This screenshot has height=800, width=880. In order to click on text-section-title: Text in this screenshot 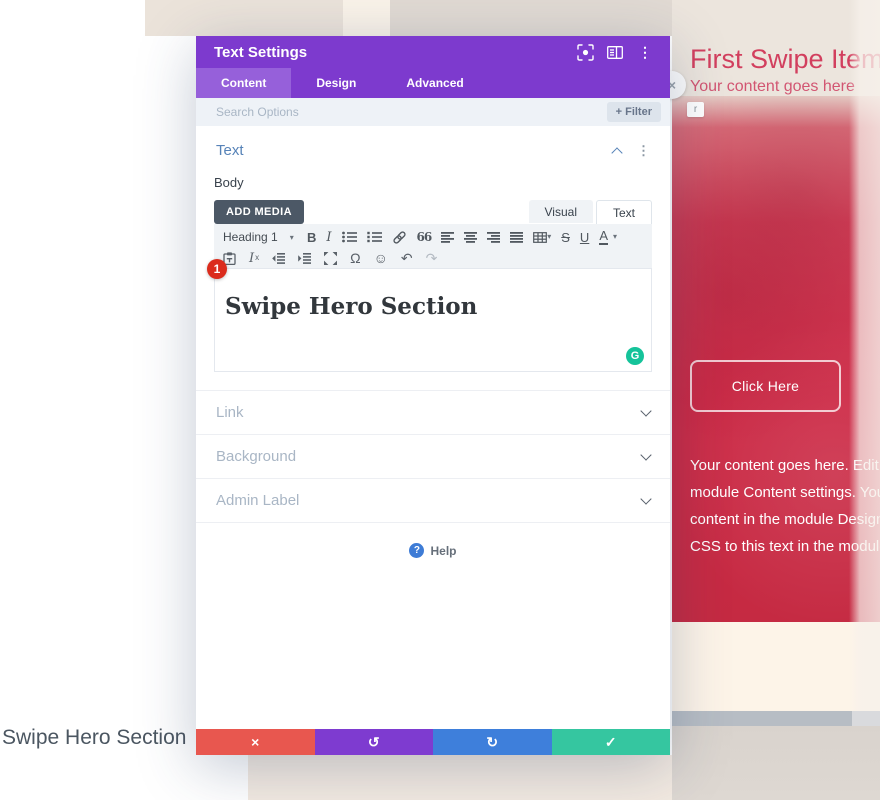, I will do `click(230, 150)`.